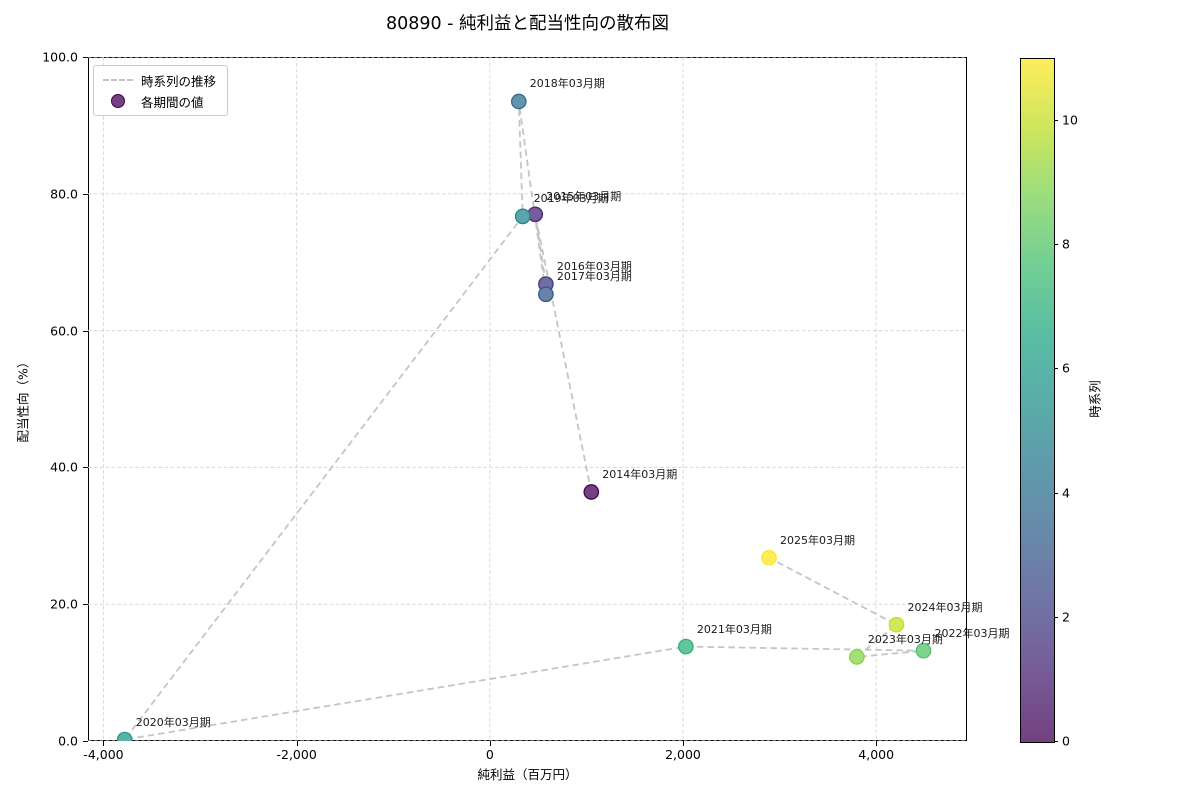 The width and height of the screenshot is (1200, 800). Describe the element at coordinates (489, 754) in the screenshot. I see `x-tick-label: 0` at that location.